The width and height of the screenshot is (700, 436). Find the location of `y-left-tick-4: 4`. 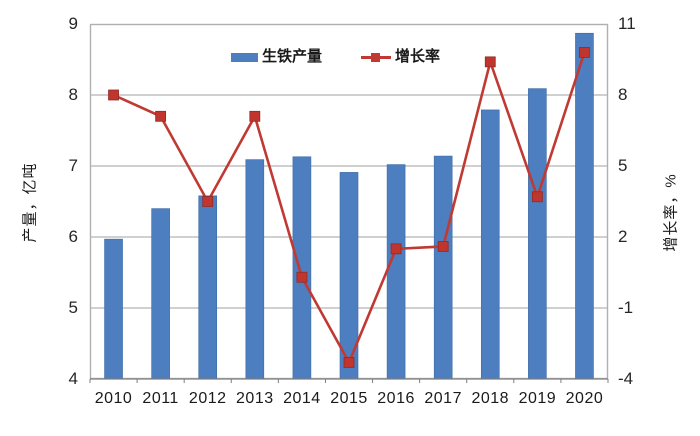

y-left-tick-4: 4 is located at coordinates (73, 378).